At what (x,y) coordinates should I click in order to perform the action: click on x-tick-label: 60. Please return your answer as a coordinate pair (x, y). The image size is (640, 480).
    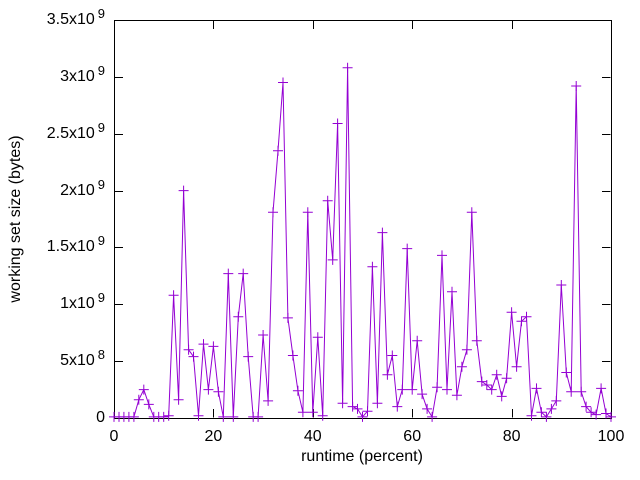
    Looking at the image, I should click on (412, 436).